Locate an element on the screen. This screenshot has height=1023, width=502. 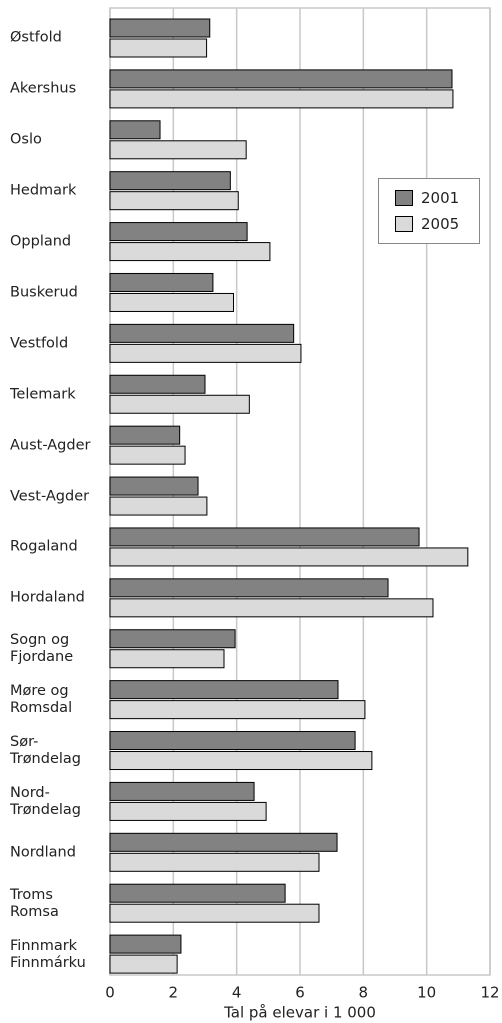
legend-entry: 2001 is located at coordinates (427, 198).